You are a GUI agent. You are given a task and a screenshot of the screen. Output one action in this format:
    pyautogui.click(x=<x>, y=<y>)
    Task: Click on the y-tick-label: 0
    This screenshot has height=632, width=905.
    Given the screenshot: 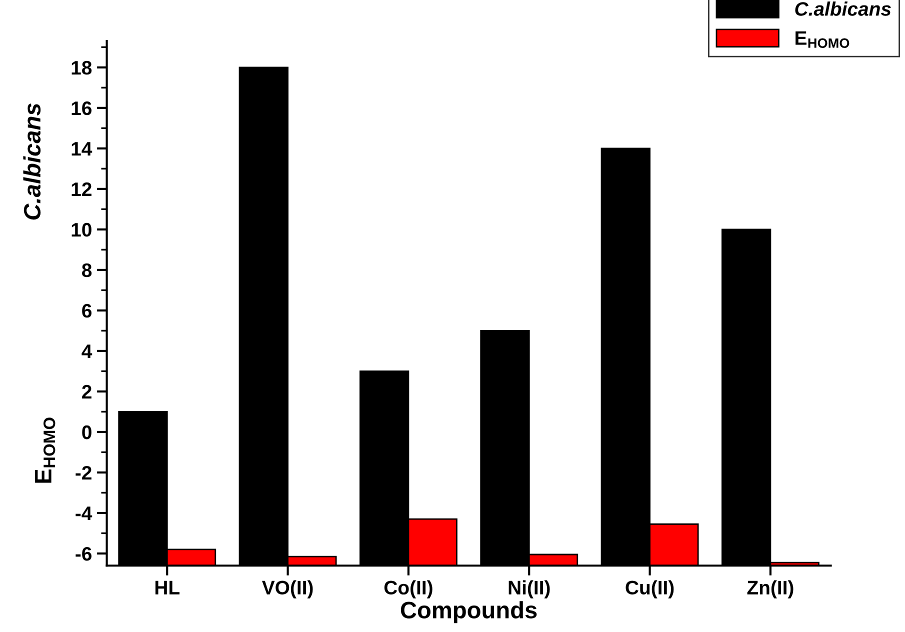 What is the action you would take?
    pyautogui.click(x=87, y=432)
    